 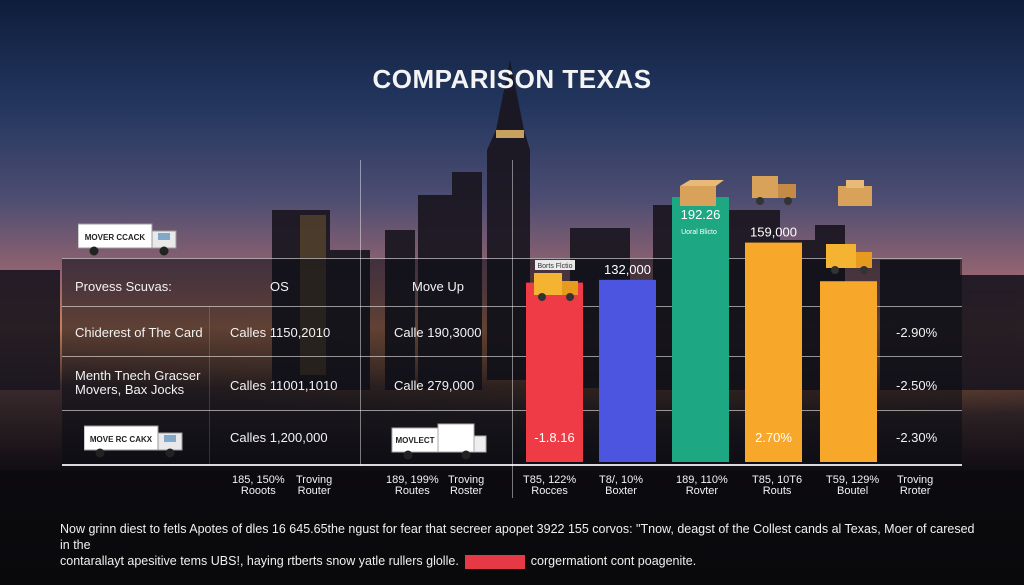 I want to click on van-label: MOVLECT, so click(x=414, y=440).